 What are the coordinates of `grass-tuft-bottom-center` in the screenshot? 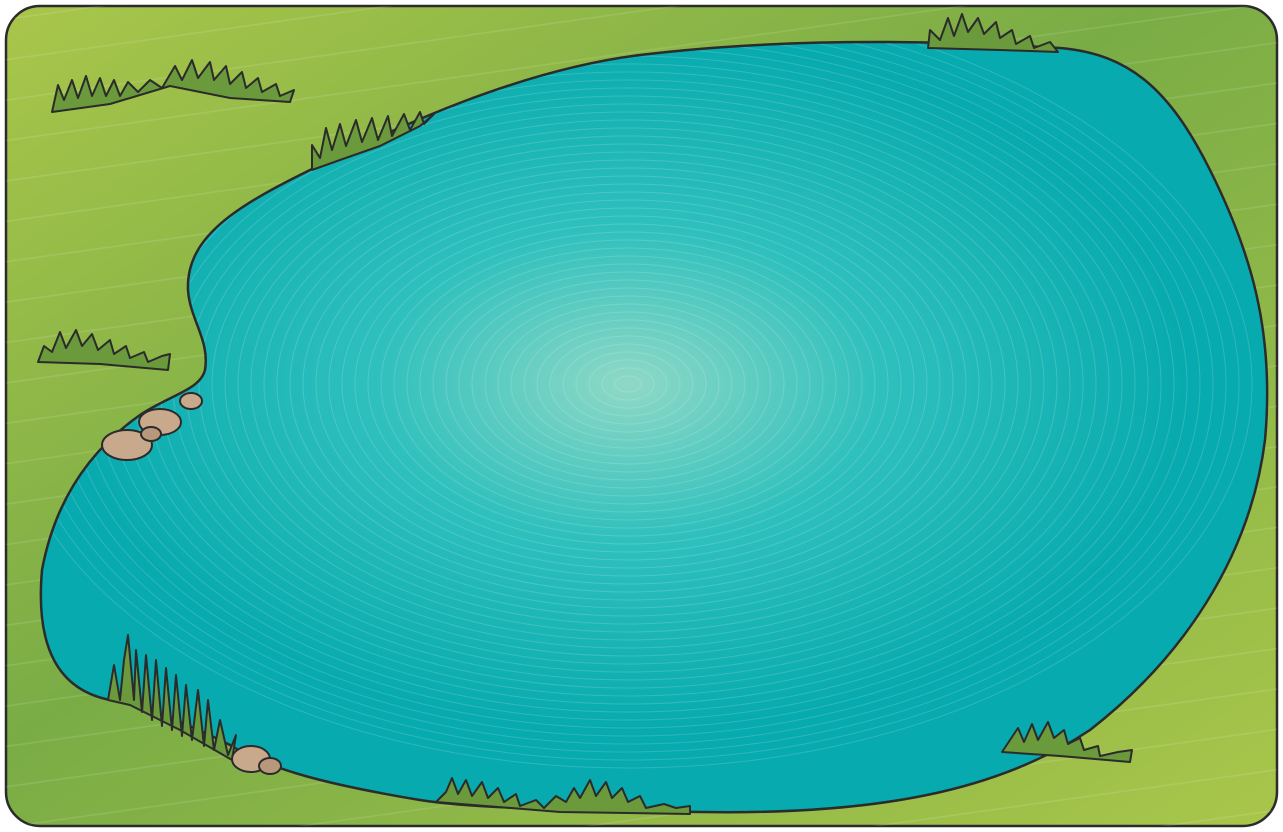 It's located at (563, 796).